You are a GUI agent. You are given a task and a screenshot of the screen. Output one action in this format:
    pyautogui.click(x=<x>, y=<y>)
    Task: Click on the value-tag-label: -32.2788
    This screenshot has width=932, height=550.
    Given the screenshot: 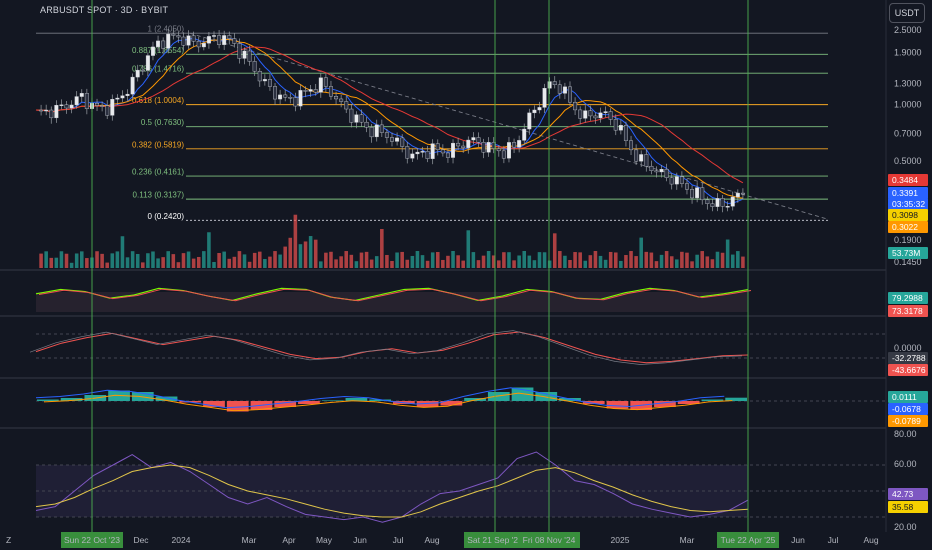 What is the action you would take?
    pyautogui.click(x=909, y=358)
    